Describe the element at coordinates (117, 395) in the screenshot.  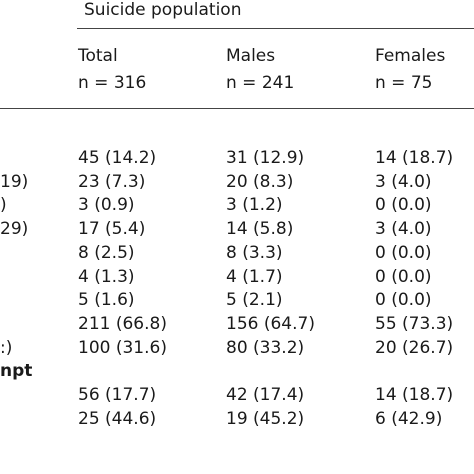
I see `table-cell: 56 (17.7)` at that location.